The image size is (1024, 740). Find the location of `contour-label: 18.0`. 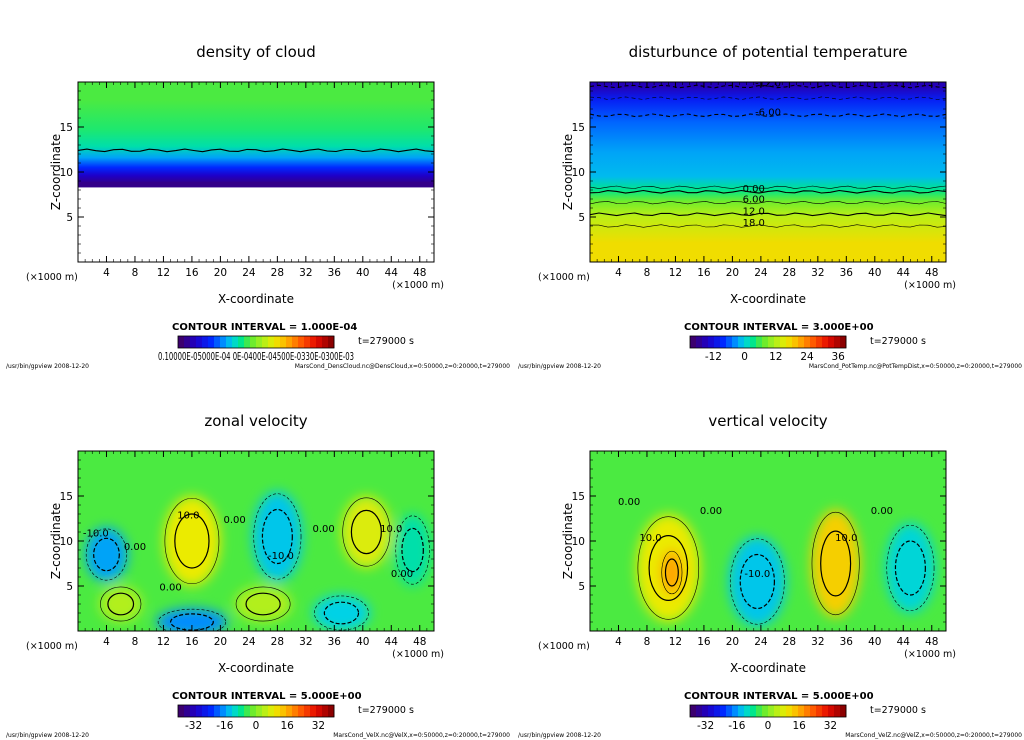

contour-label: 18.0 is located at coordinates (754, 223).